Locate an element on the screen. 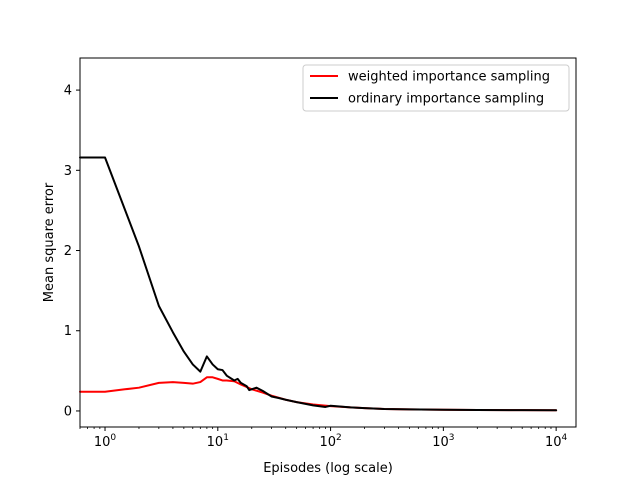  x-axis-label: Episodes (log scale) is located at coordinates (328, 468).